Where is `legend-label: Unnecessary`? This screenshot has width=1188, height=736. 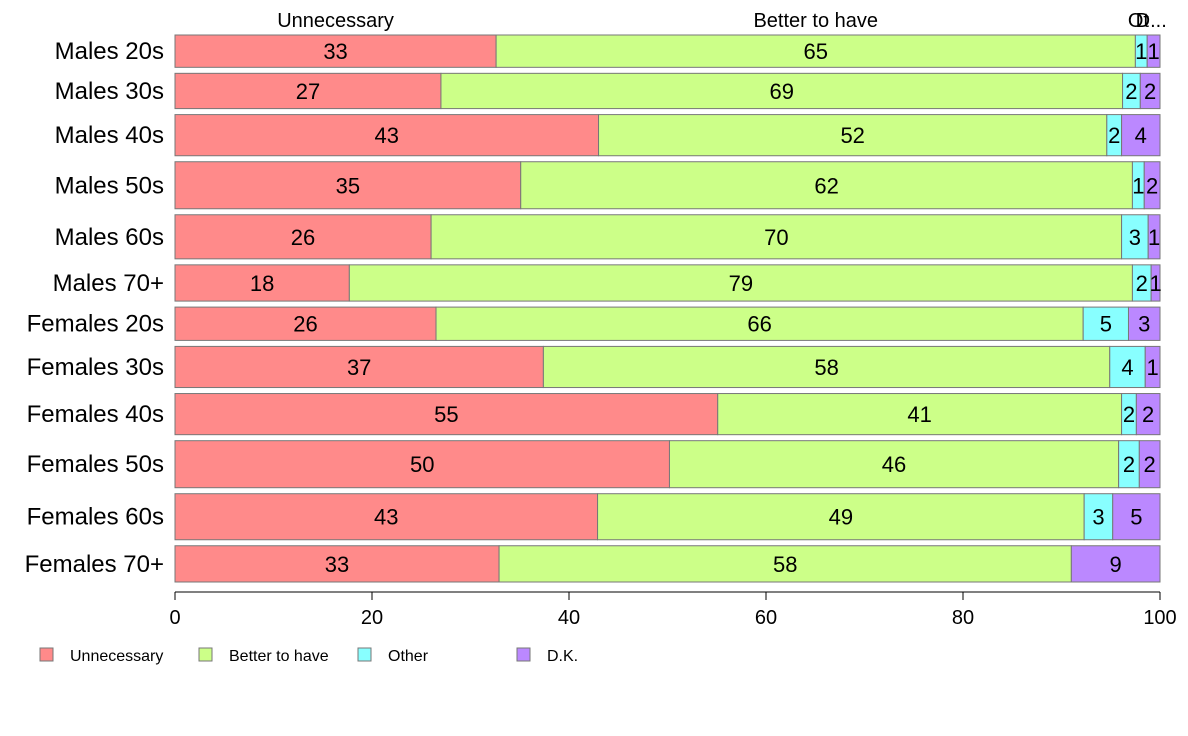
legend-label: Unnecessary is located at coordinates (116, 656).